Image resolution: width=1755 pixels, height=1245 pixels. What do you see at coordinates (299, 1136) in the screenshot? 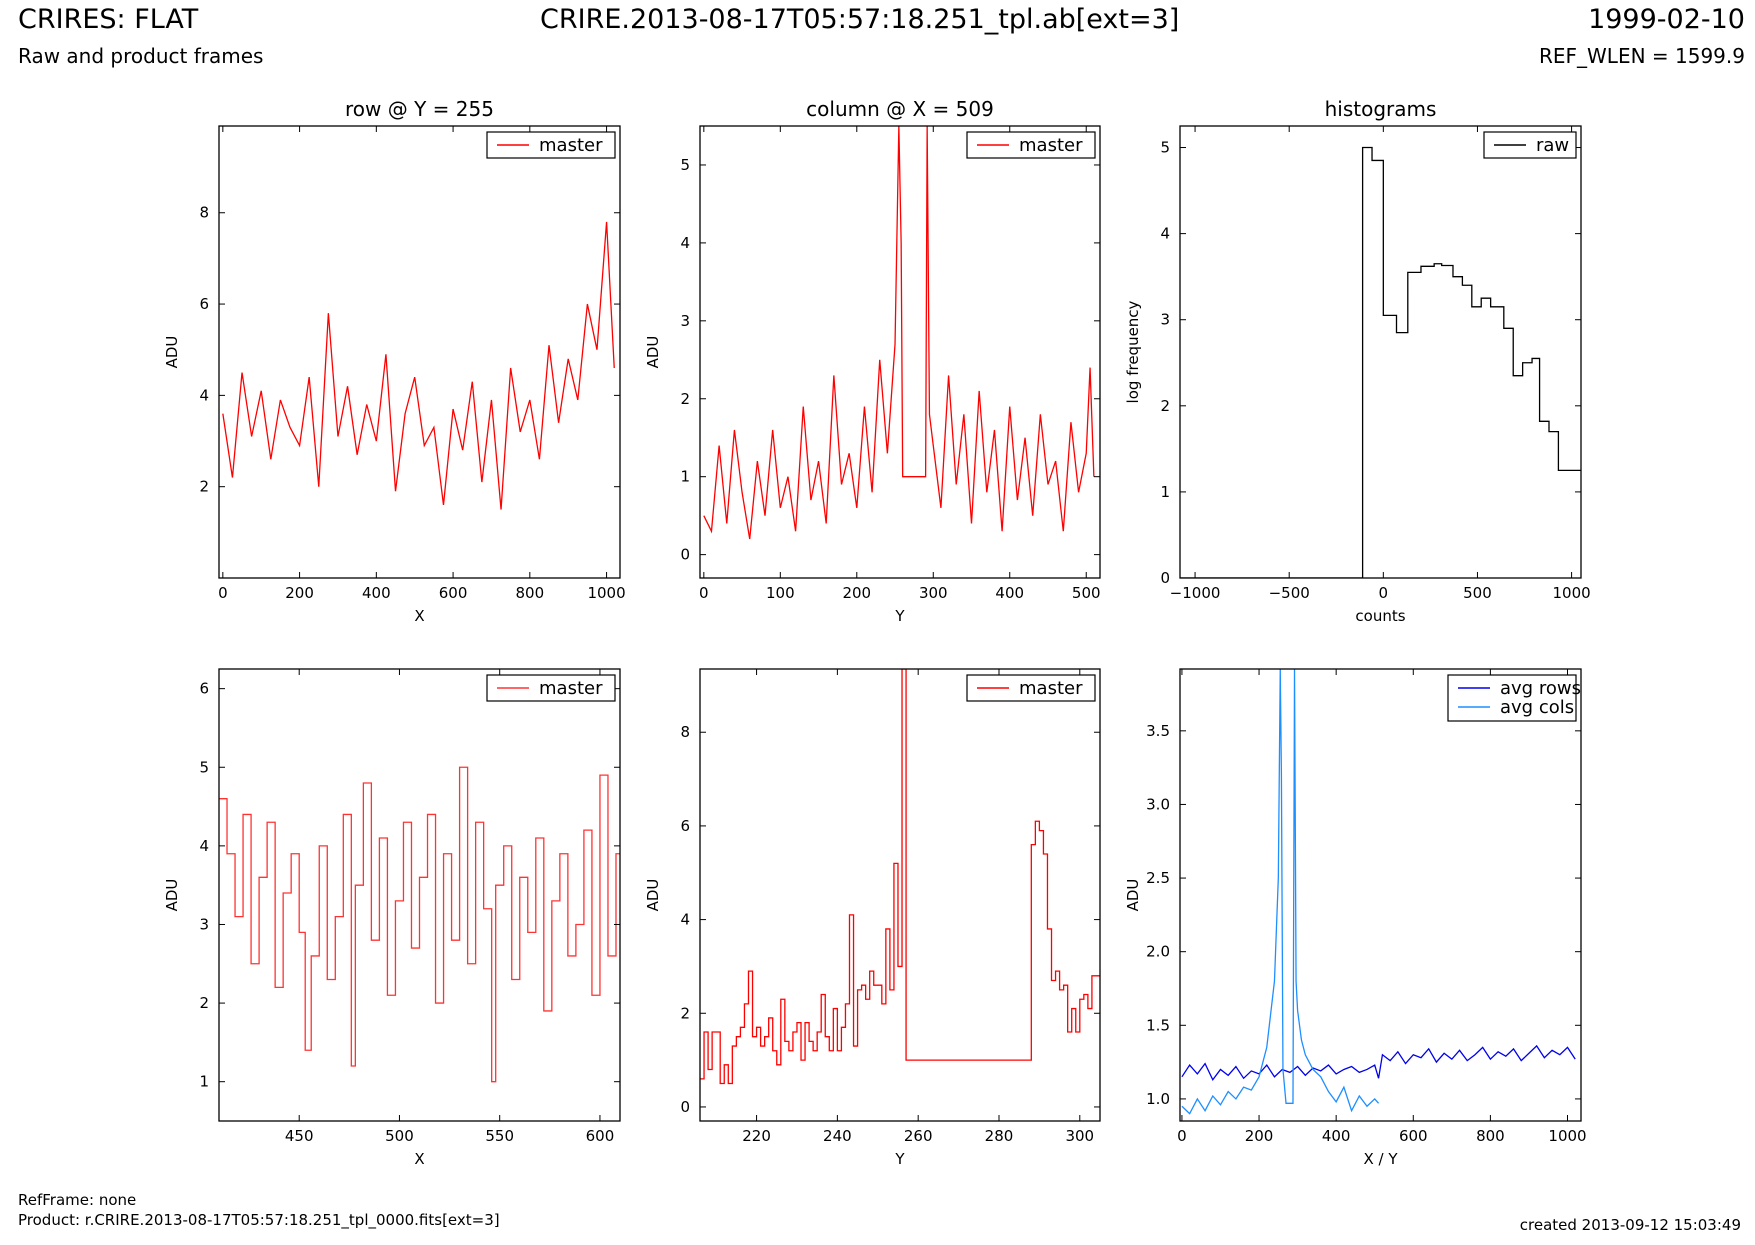
I see `x-tick-label: 450` at bounding box center [299, 1136].